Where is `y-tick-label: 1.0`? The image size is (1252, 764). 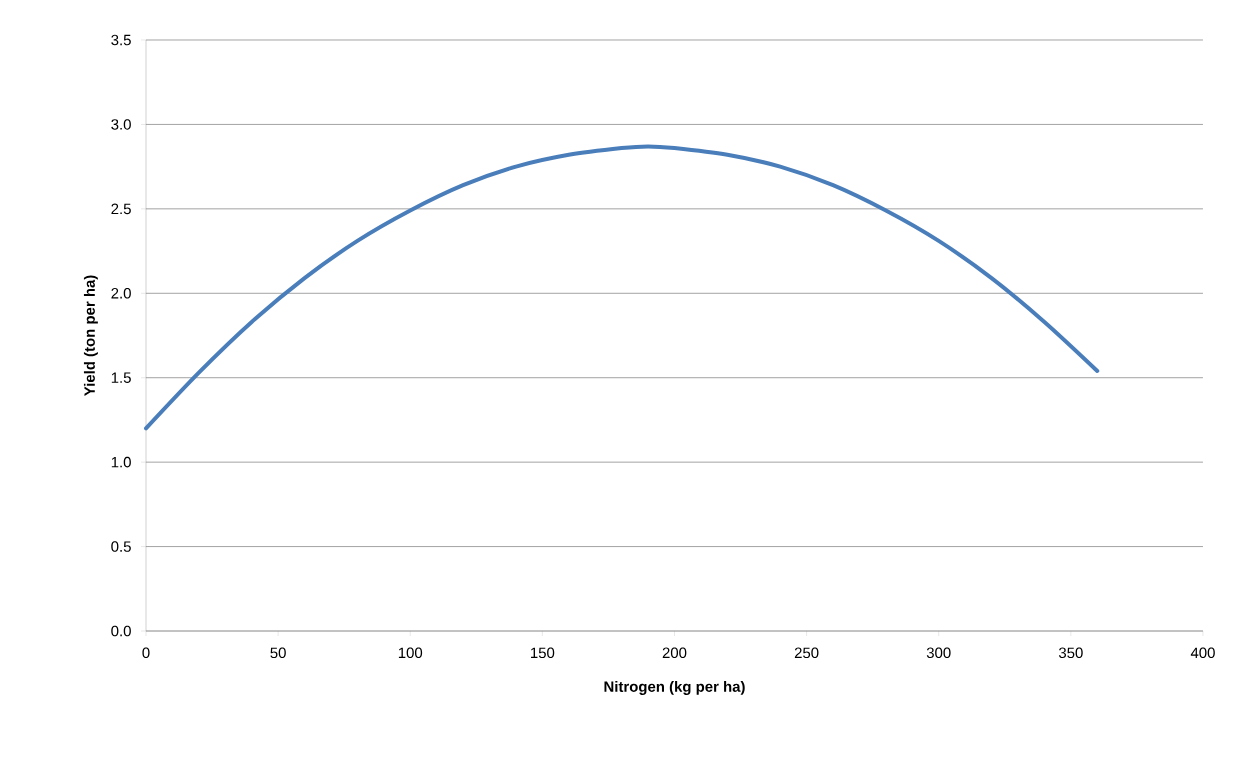
y-tick-label: 1.0 is located at coordinates (121, 462).